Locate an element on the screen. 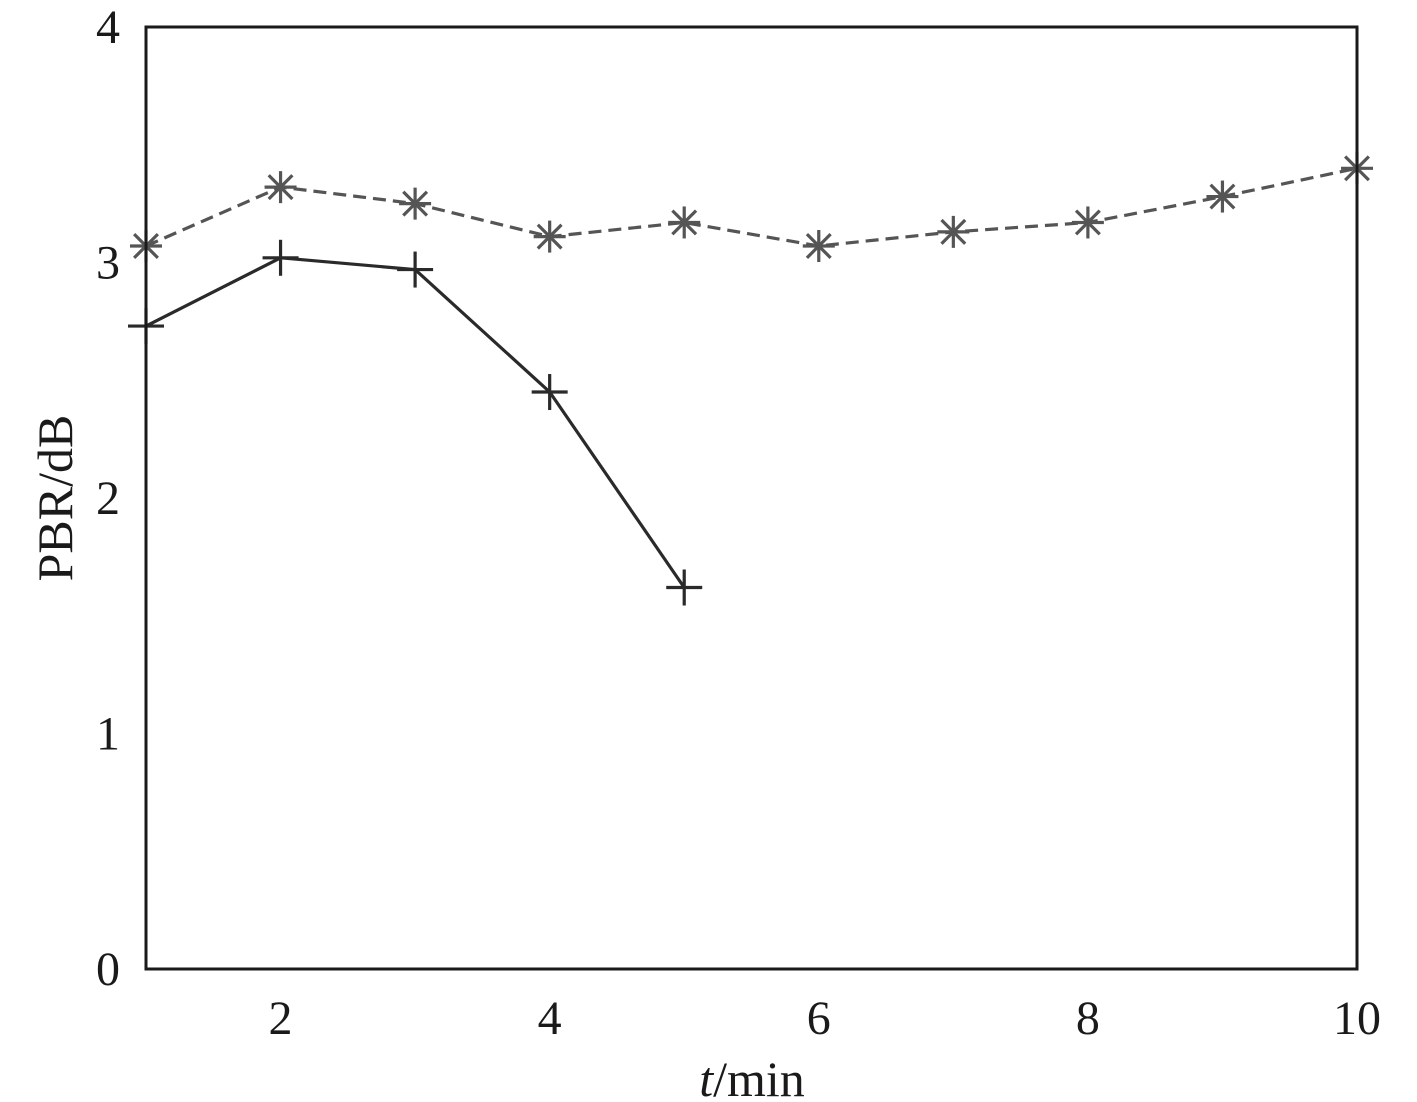 This screenshot has height=1102, width=1417. x-axis-title: t/min is located at coordinates (752, 1076).